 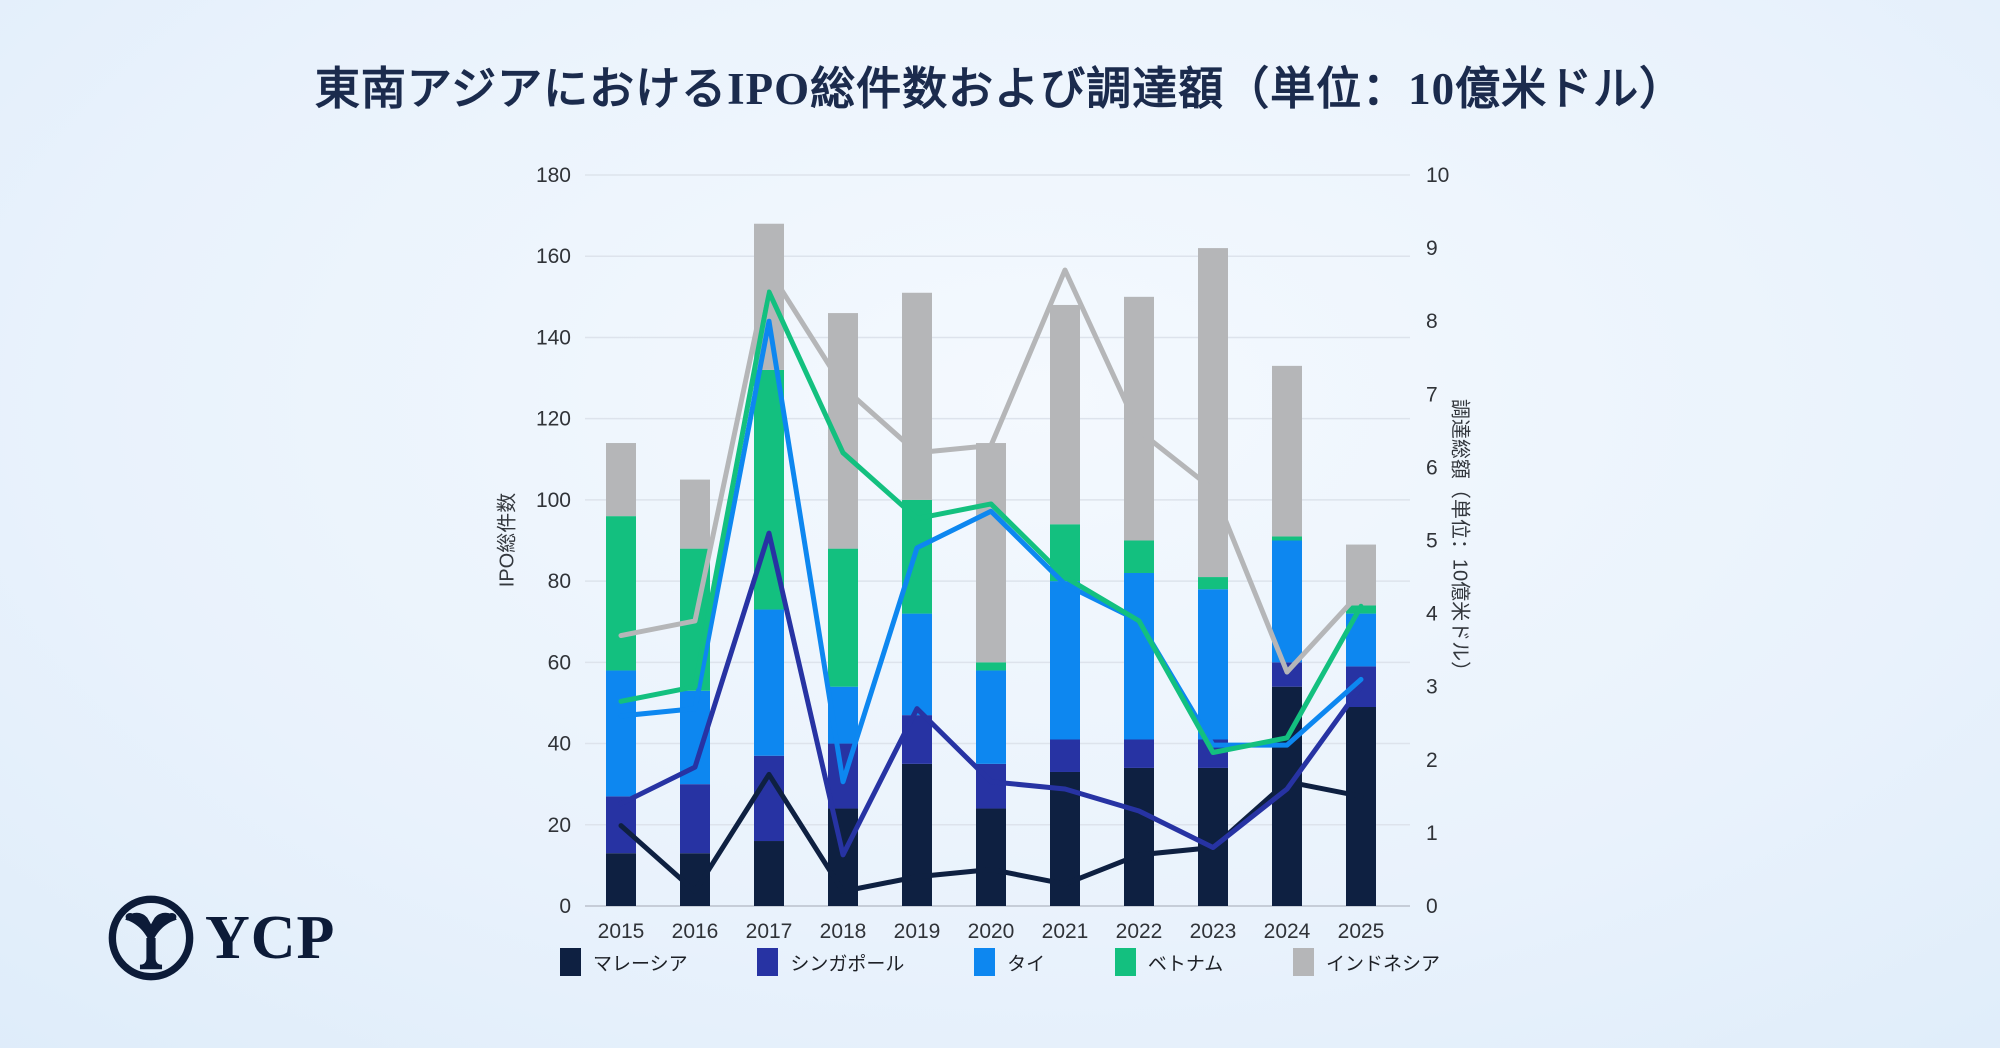 What do you see at coordinates (1432, 833) in the screenshot?
I see `right-axis-tick-label: 1` at bounding box center [1432, 833].